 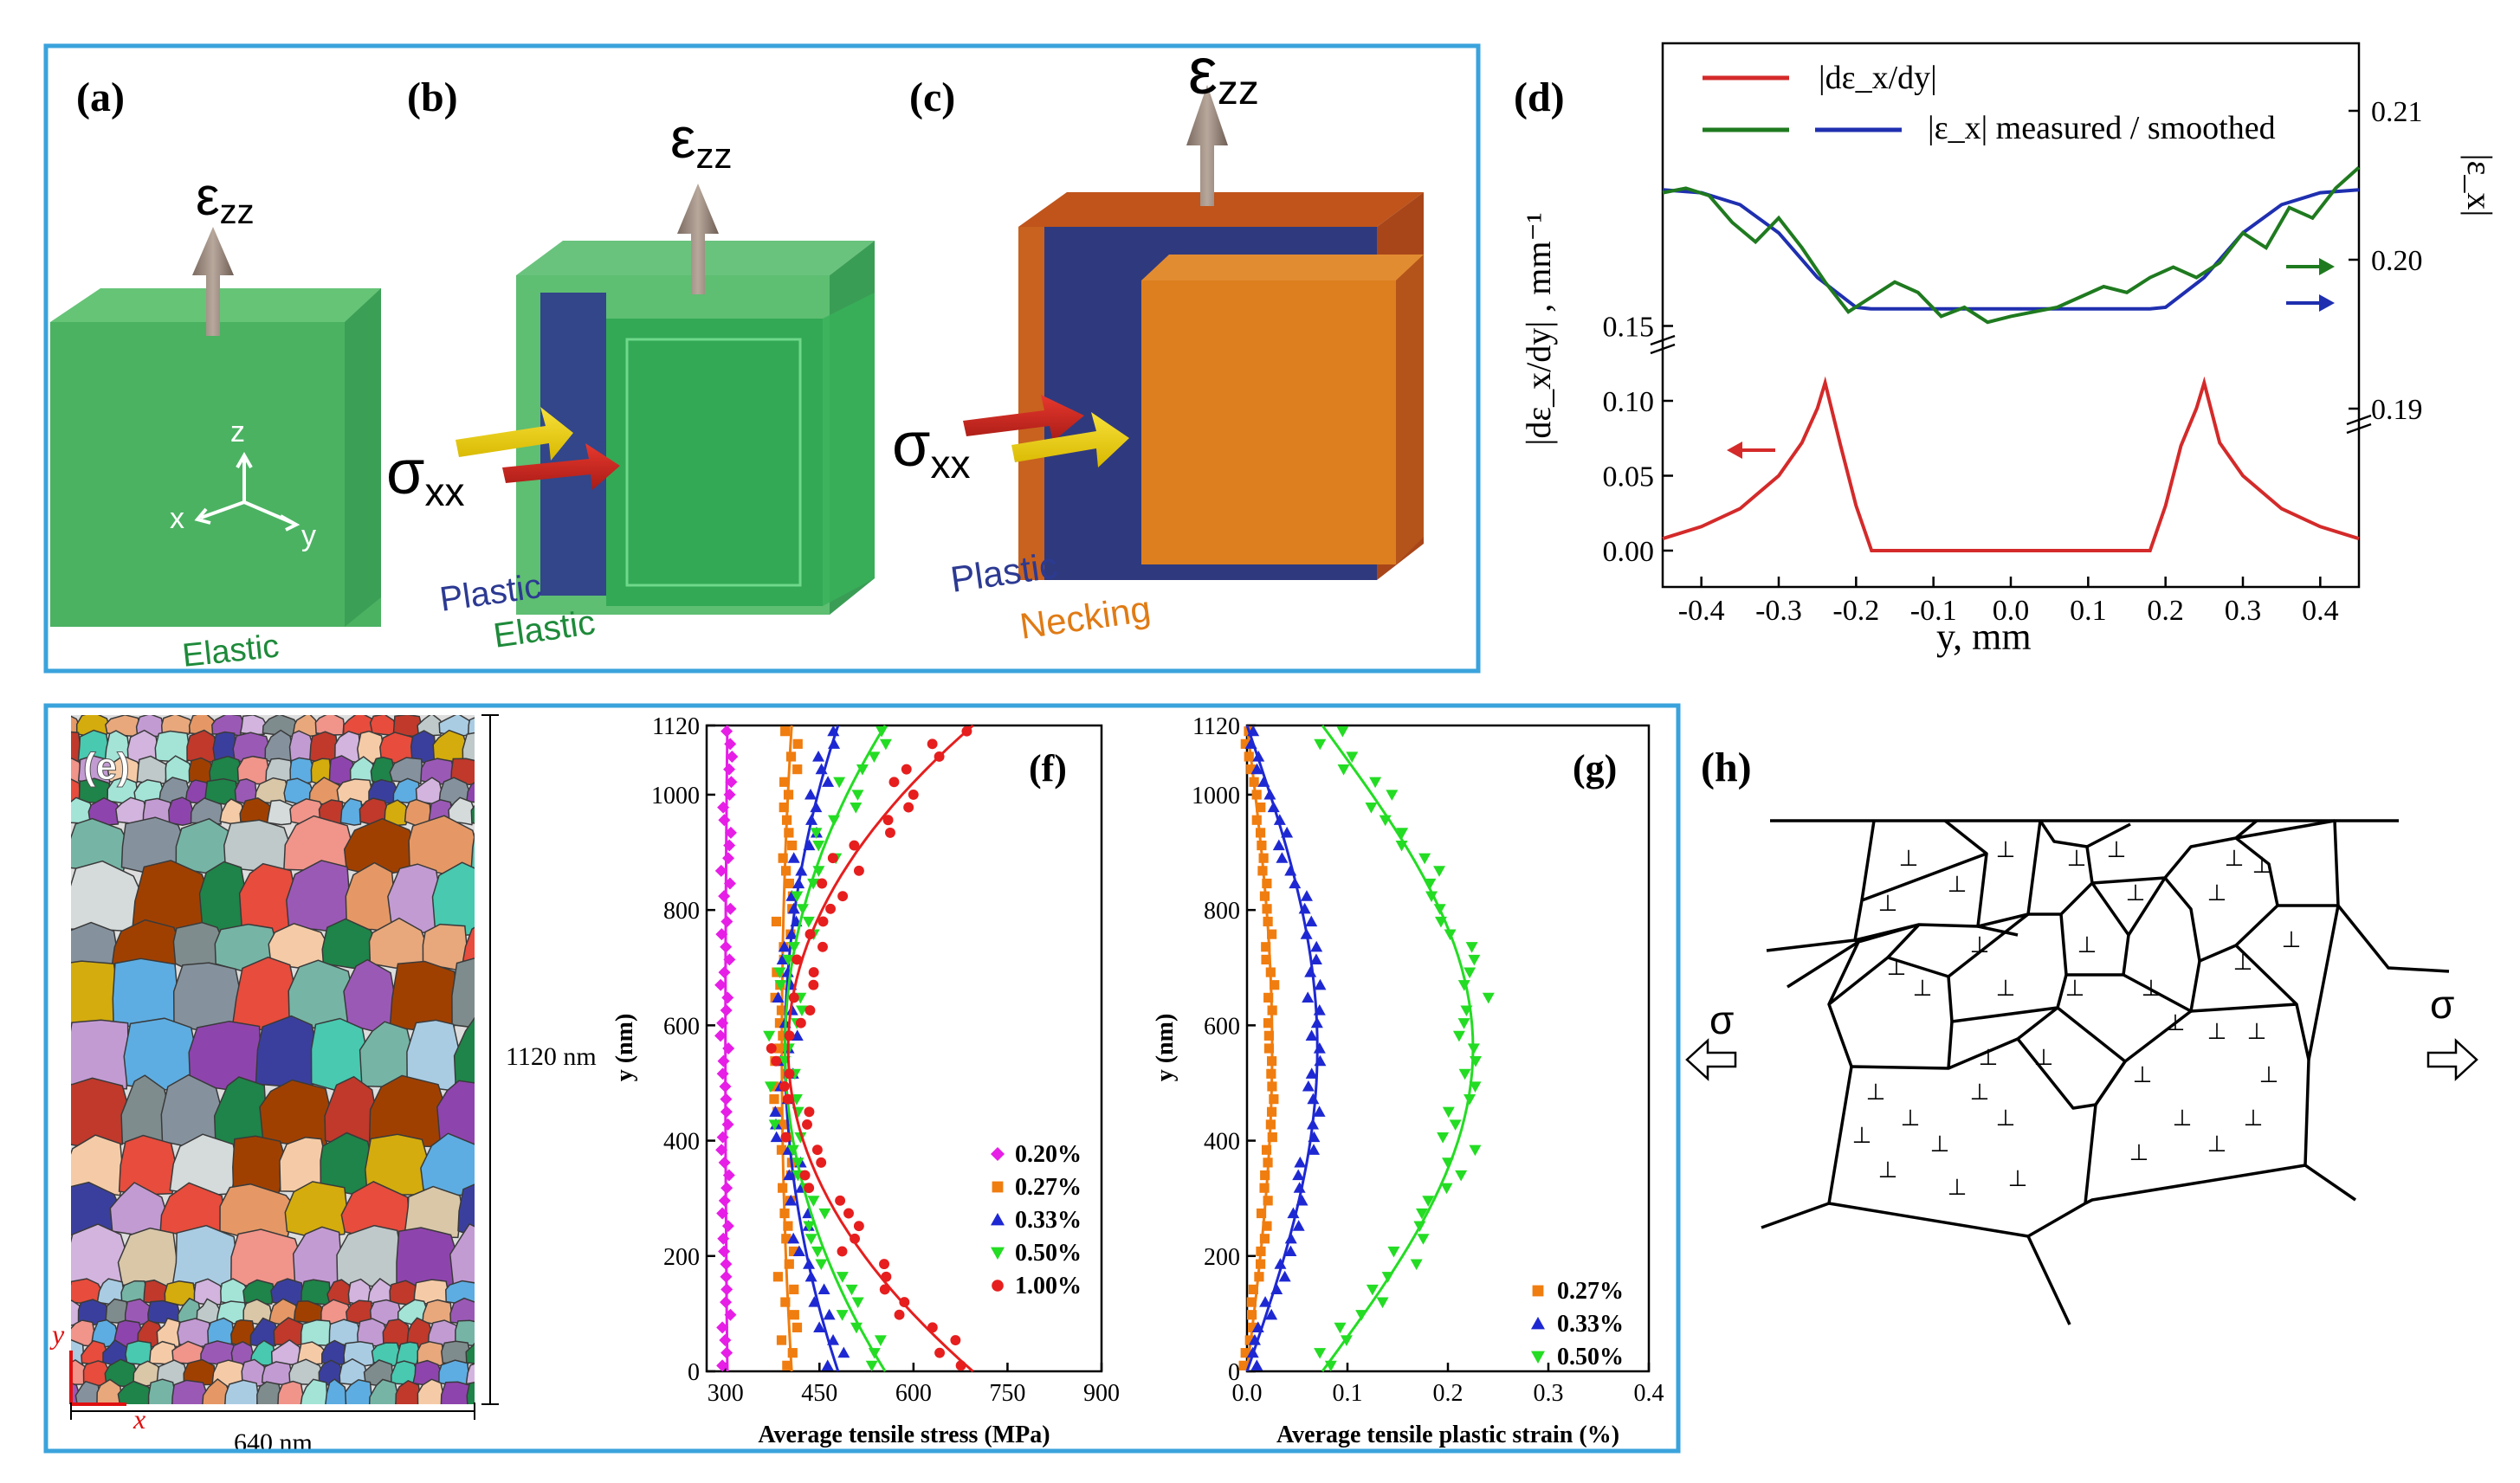 I want to click on ytick-label: 0, so click(x=1234, y=1372).